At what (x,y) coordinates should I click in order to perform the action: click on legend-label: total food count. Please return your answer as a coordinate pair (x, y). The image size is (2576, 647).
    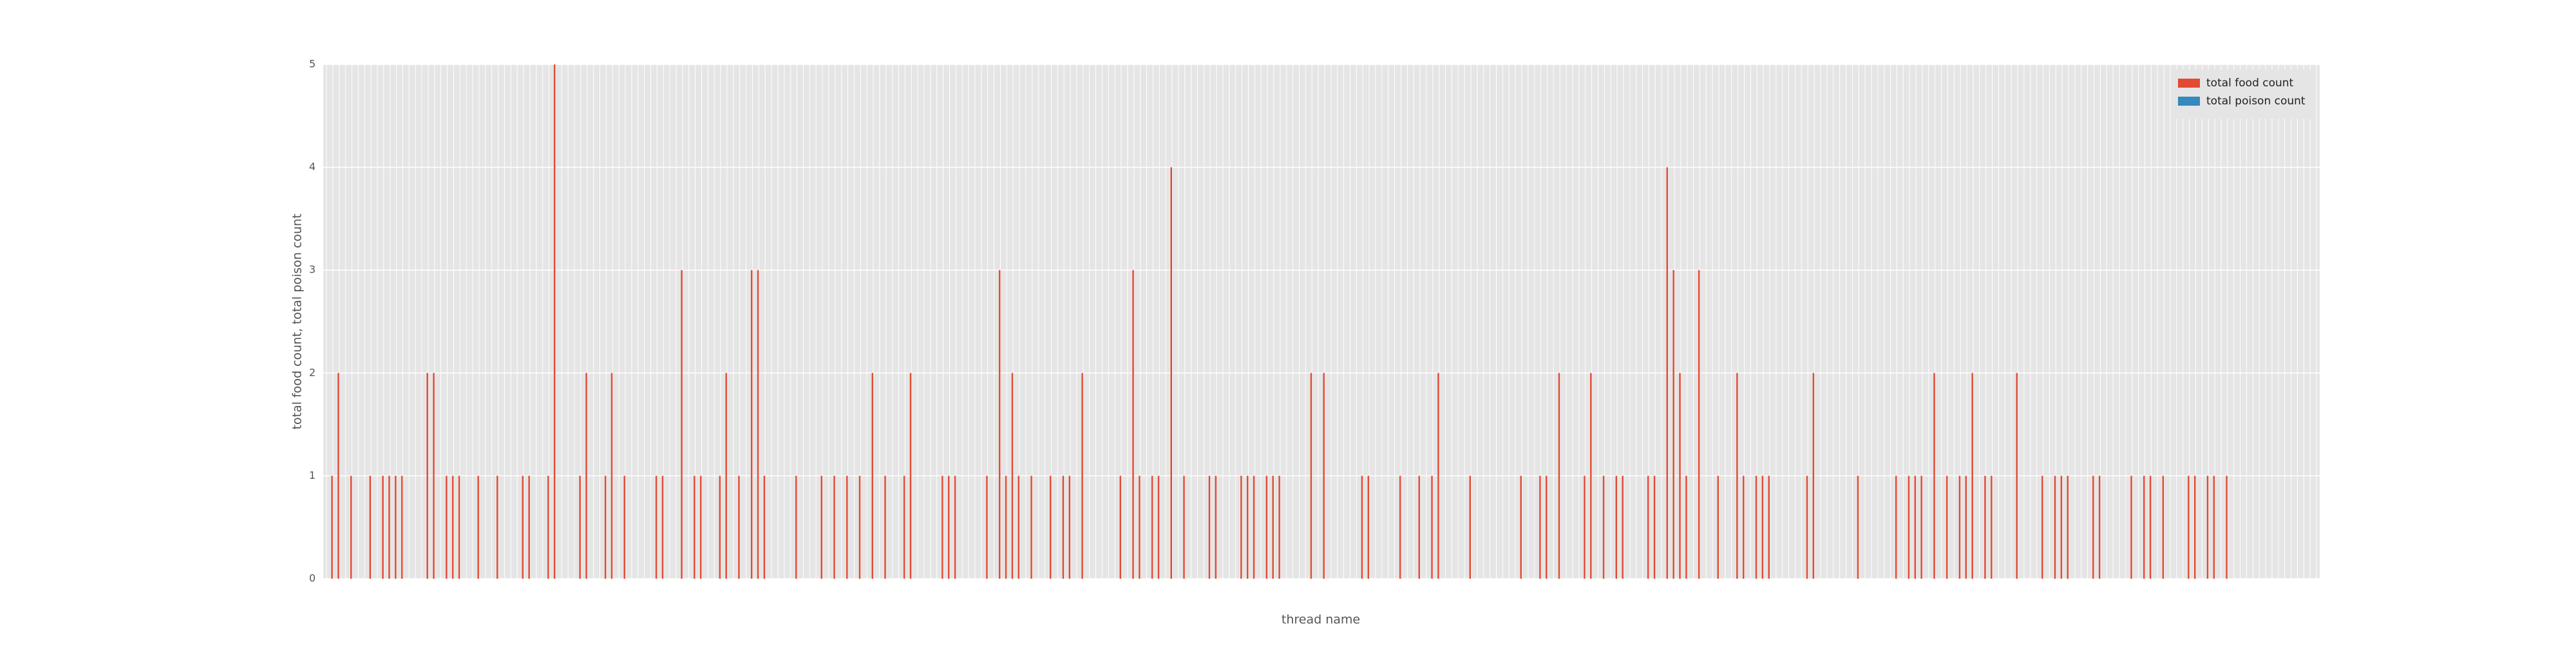
    Looking at the image, I should click on (2250, 83).